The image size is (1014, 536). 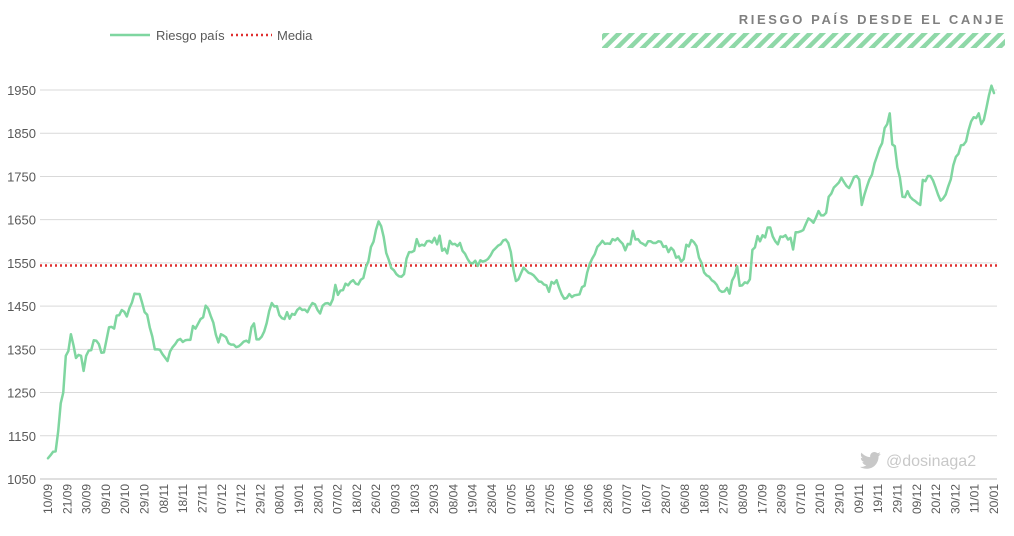 I want to click on y-tick-label: 1250, so click(x=21, y=393).